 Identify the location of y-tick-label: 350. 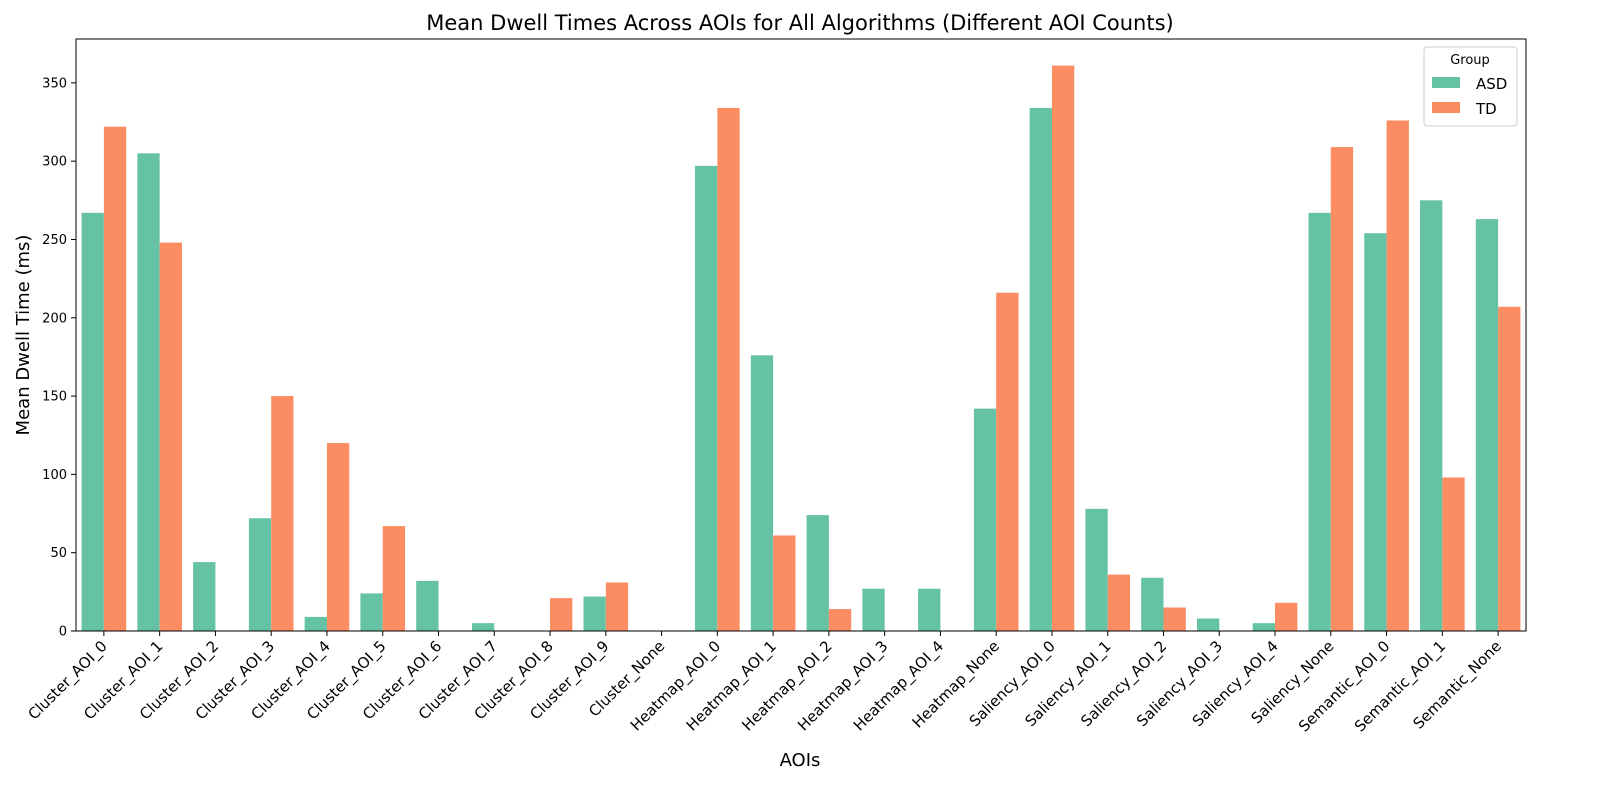
(54, 83).